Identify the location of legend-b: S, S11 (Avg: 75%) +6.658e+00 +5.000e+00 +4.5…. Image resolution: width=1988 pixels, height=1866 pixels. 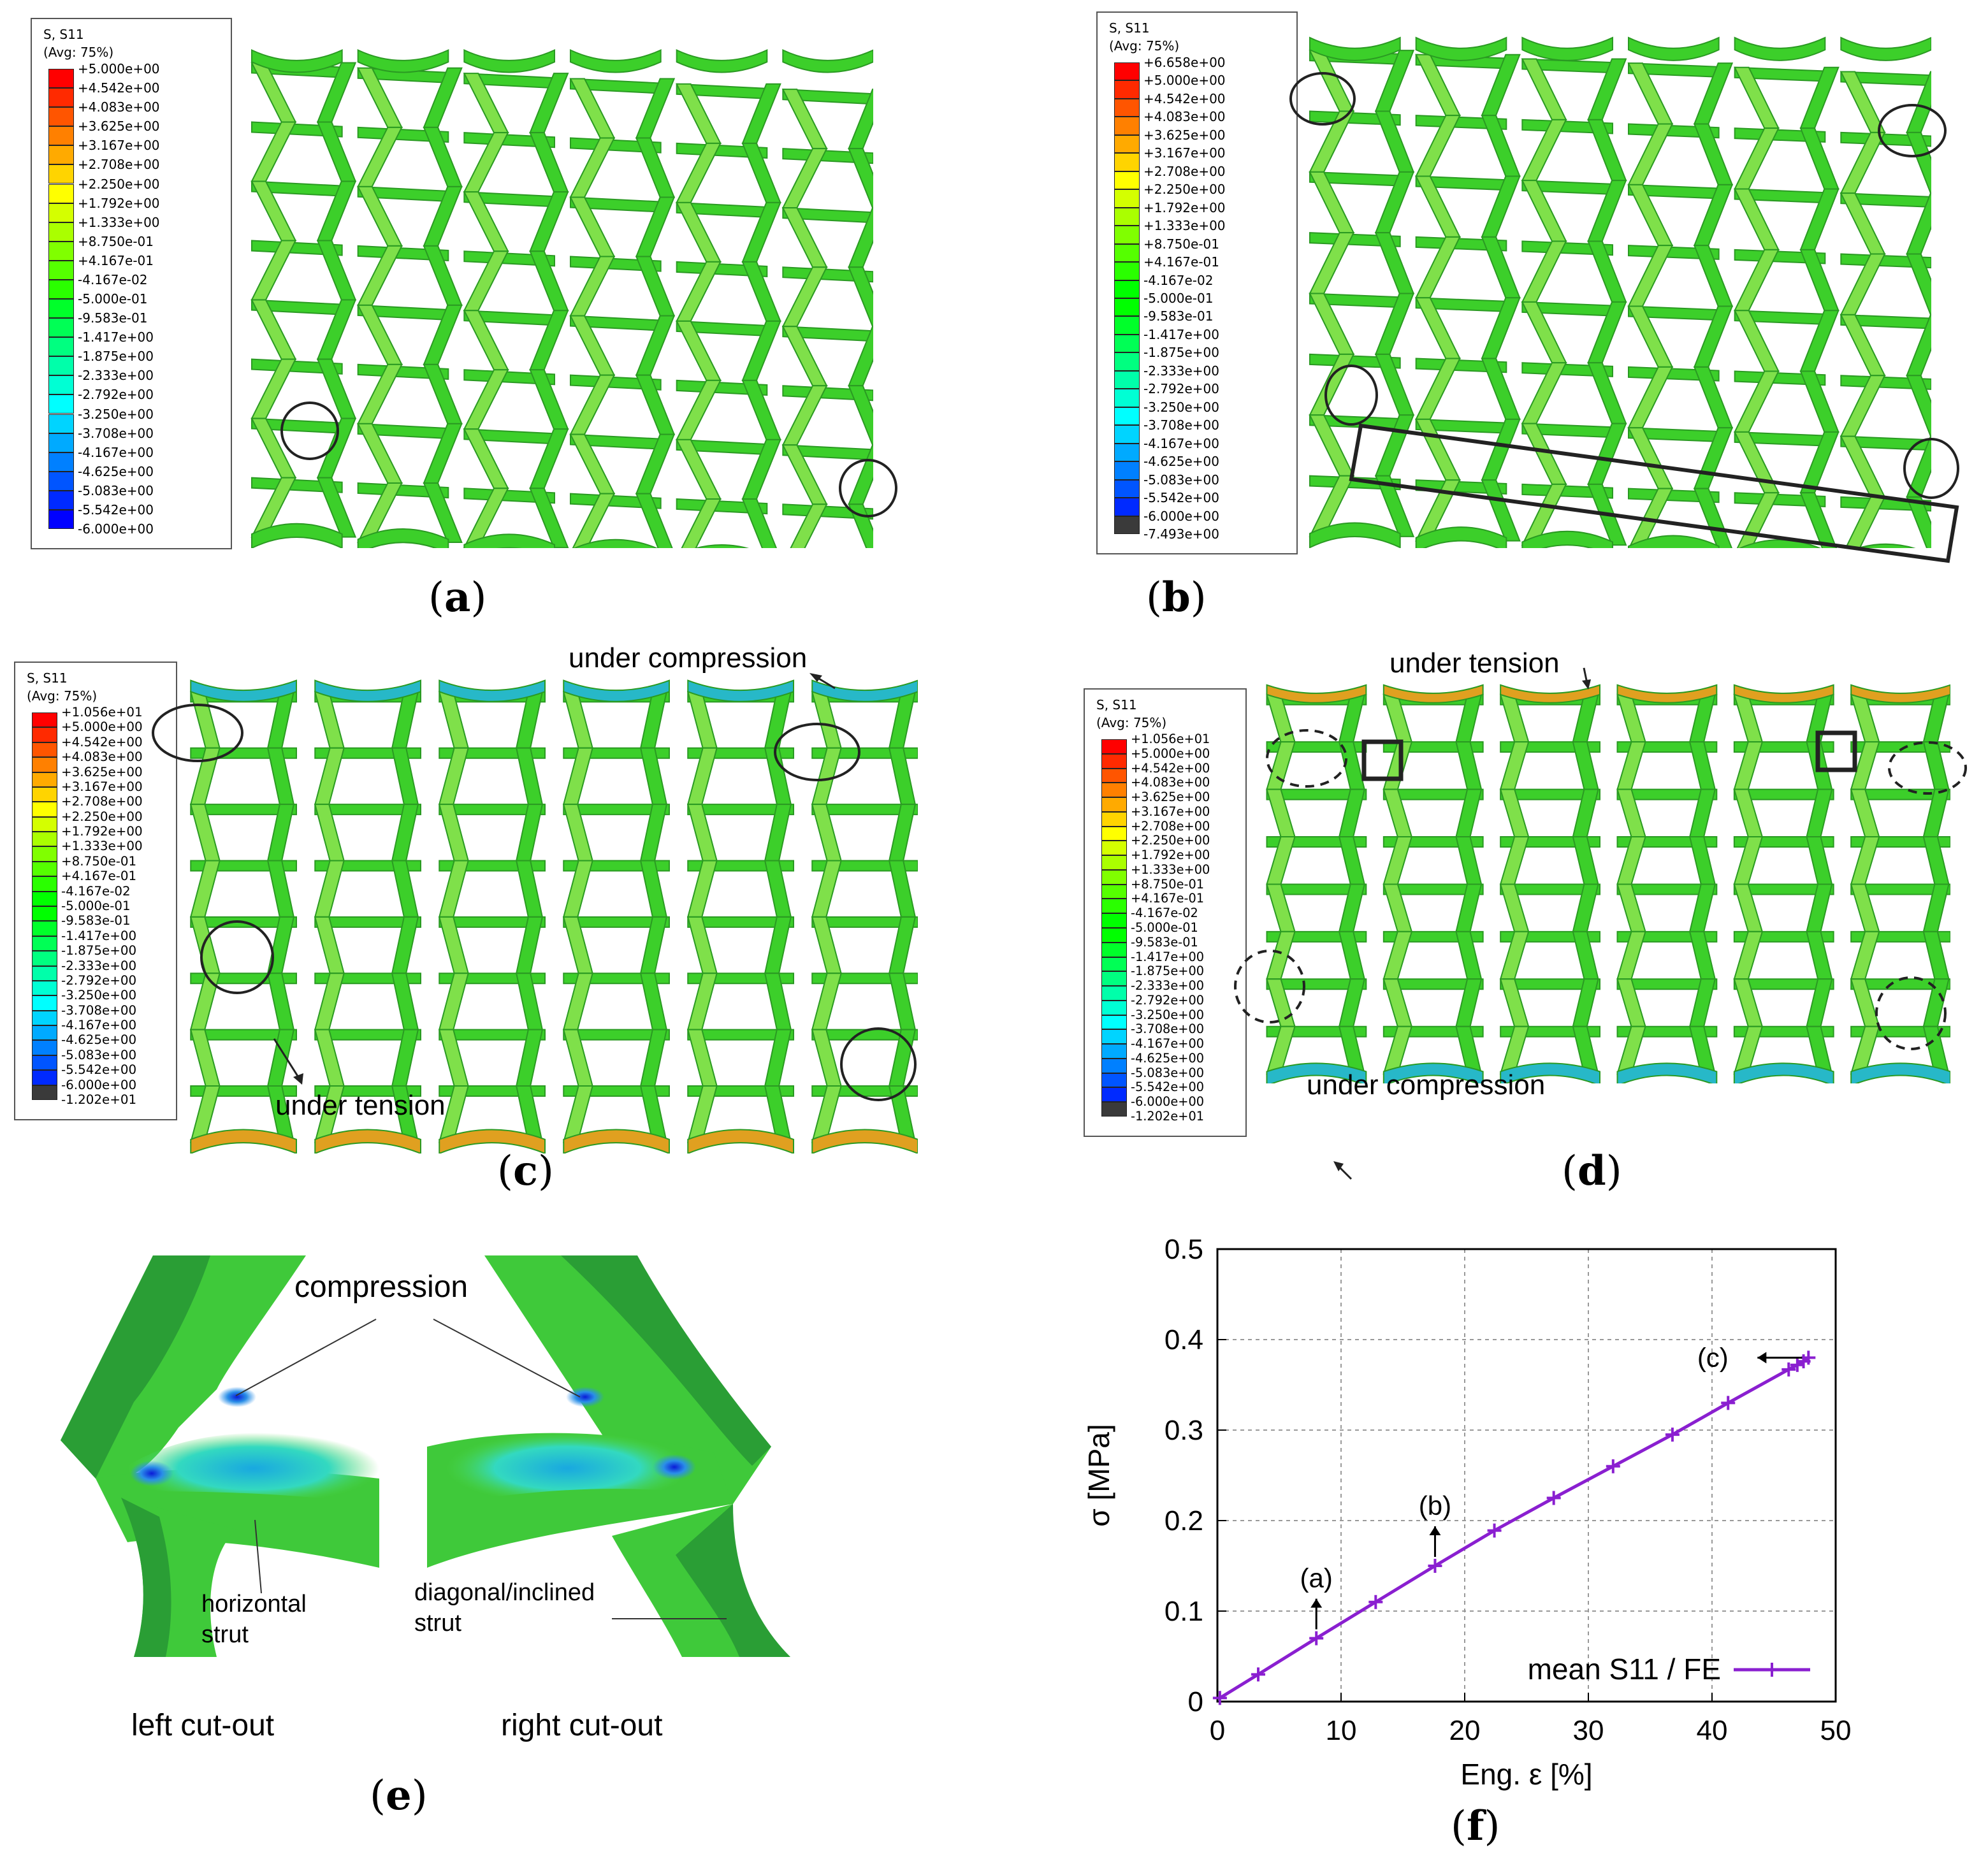
(1197, 282).